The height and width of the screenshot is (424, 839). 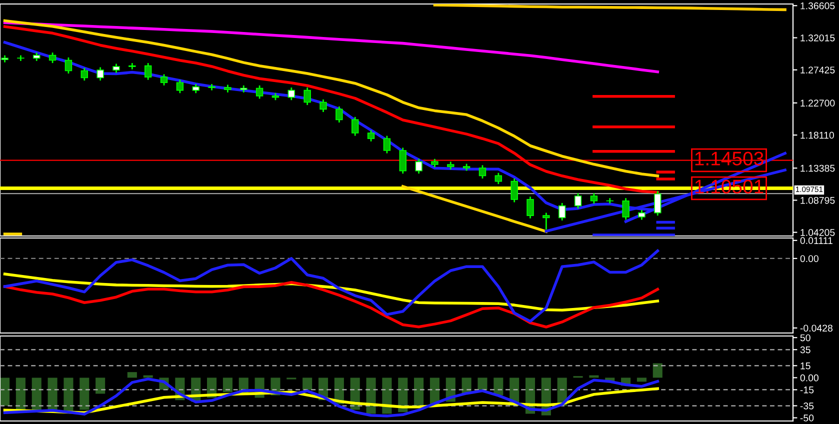 What do you see at coordinates (816, 240) in the screenshot?
I see `y-tick-label: 0.01111` at bounding box center [816, 240].